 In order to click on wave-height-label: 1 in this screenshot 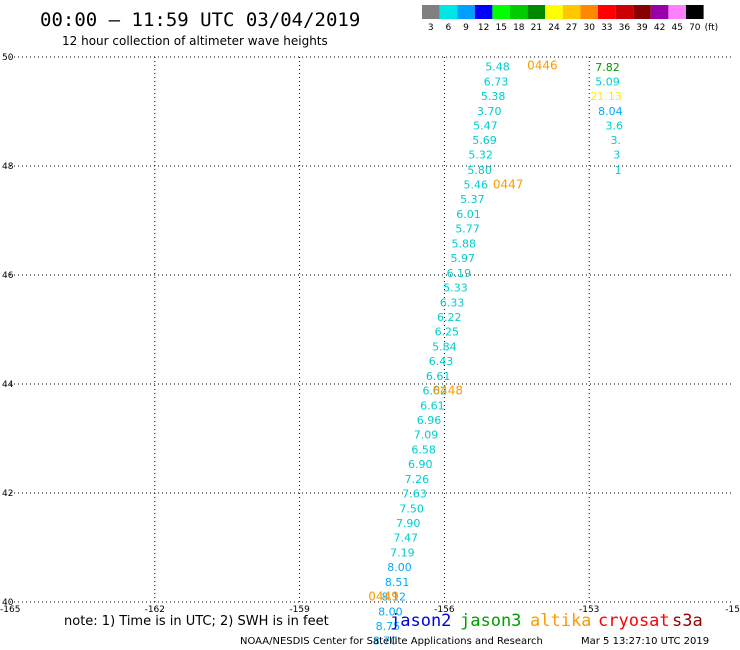, I will do `click(618, 170)`.